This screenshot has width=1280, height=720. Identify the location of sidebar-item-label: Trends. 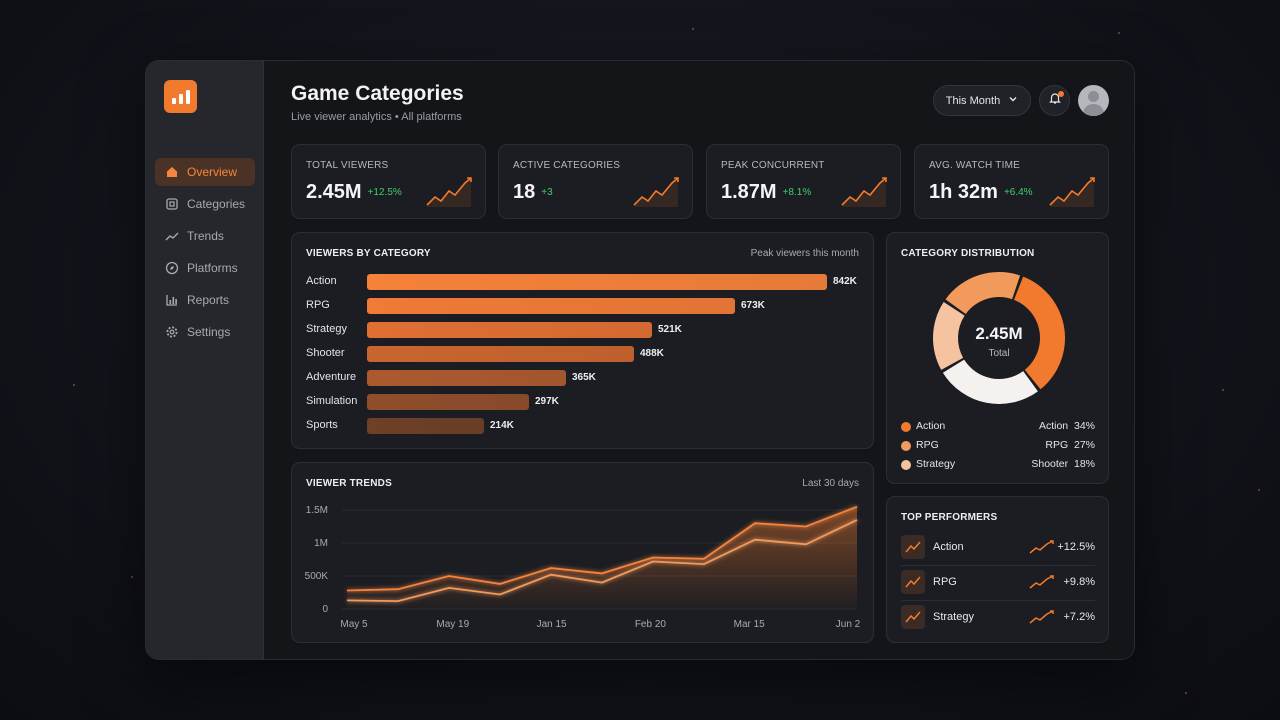
(205, 236).